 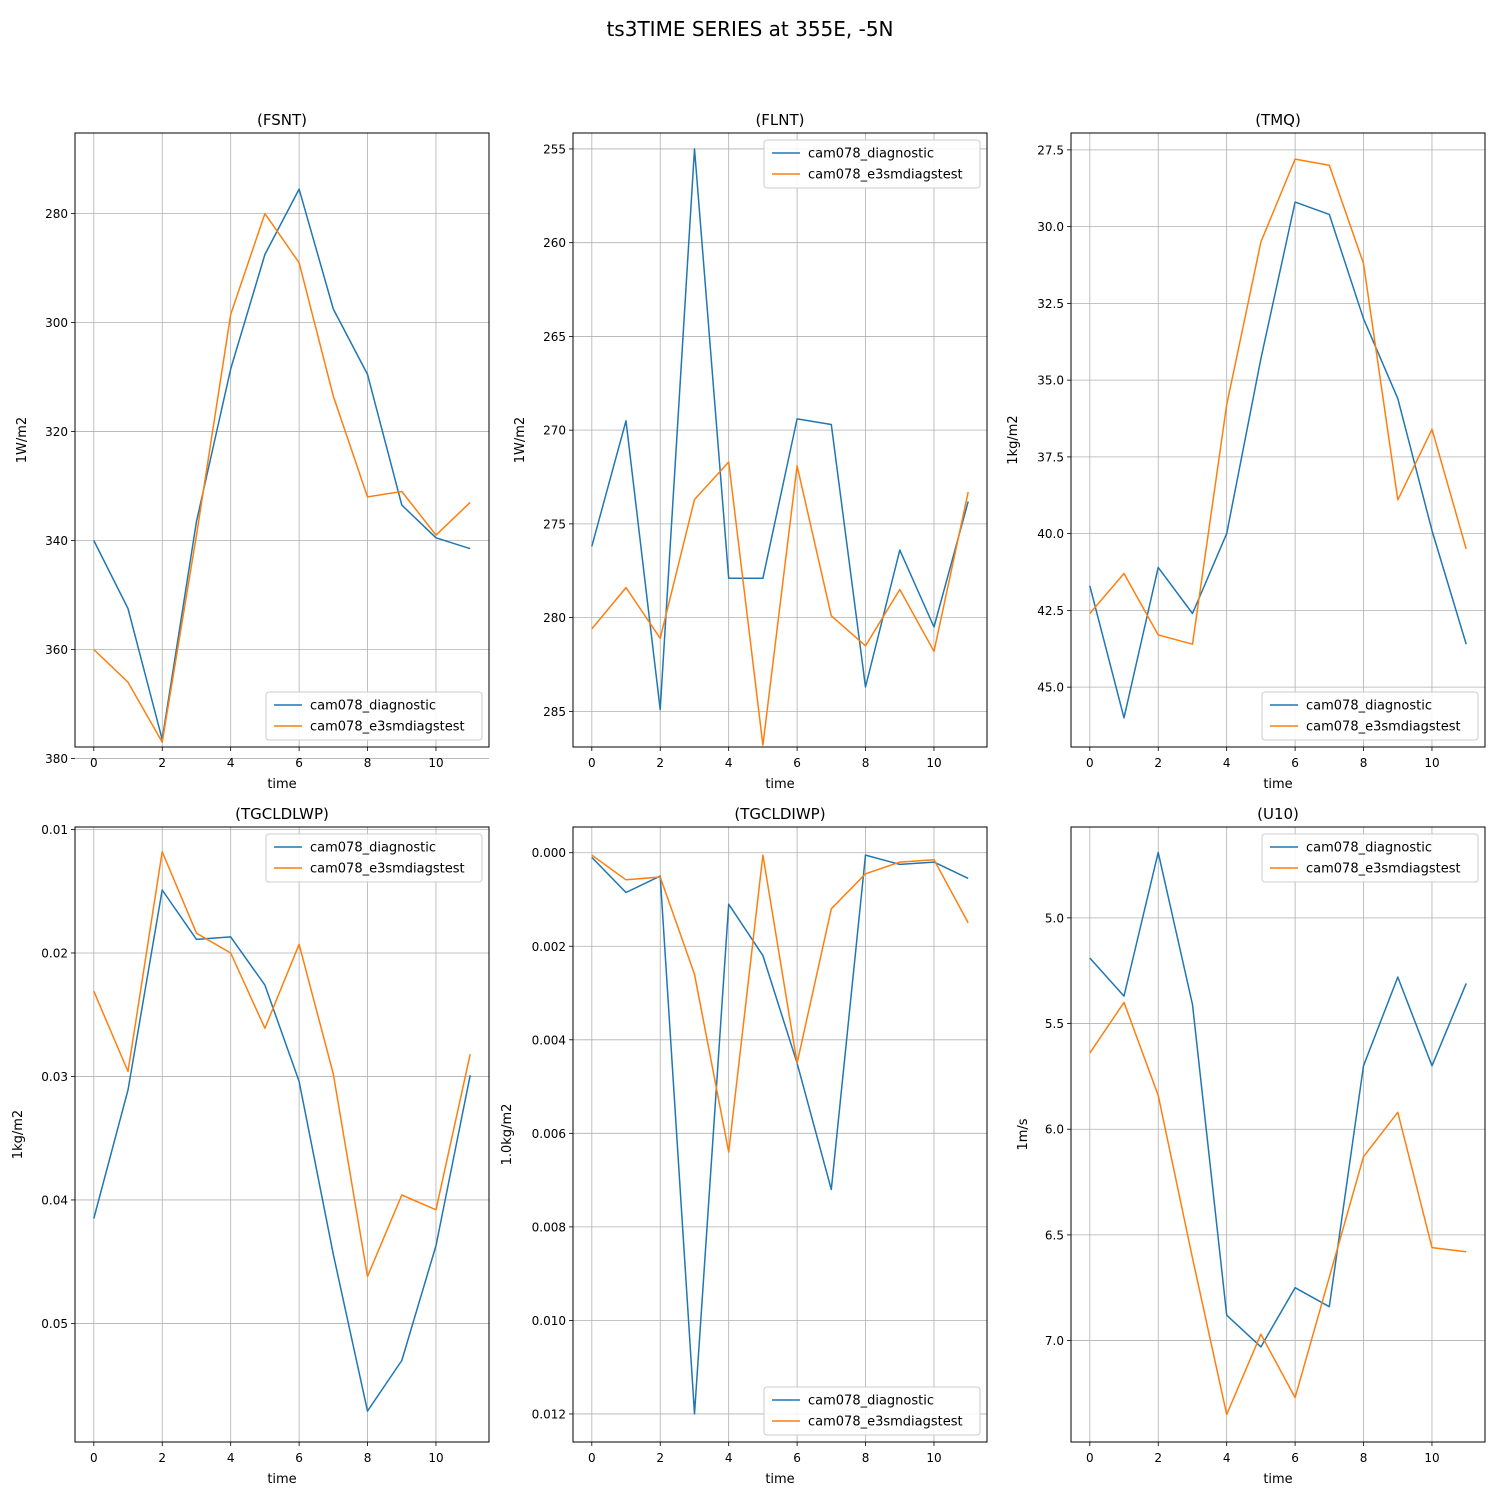 What do you see at coordinates (549, 1040) in the screenshot?
I see `y-tick-label: 0.004` at bounding box center [549, 1040].